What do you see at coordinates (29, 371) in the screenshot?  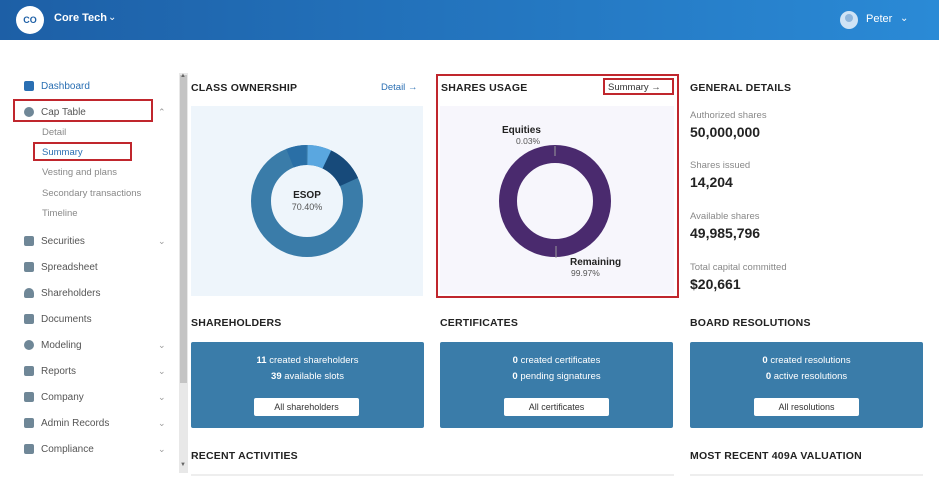 I see `reports-icon` at bounding box center [29, 371].